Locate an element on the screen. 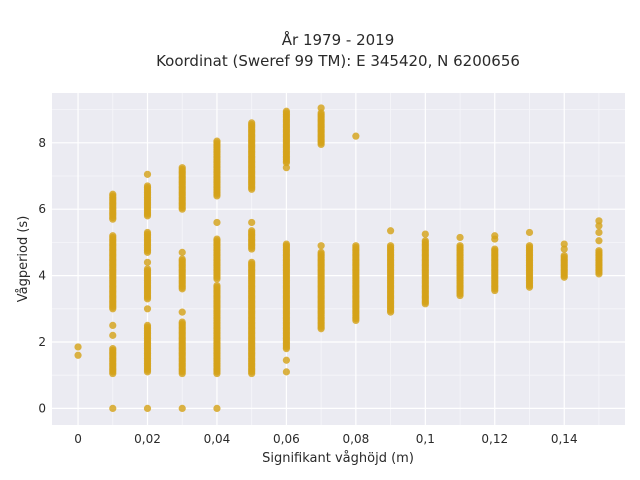  y-tick-label: 2 is located at coordinates (42, 342).